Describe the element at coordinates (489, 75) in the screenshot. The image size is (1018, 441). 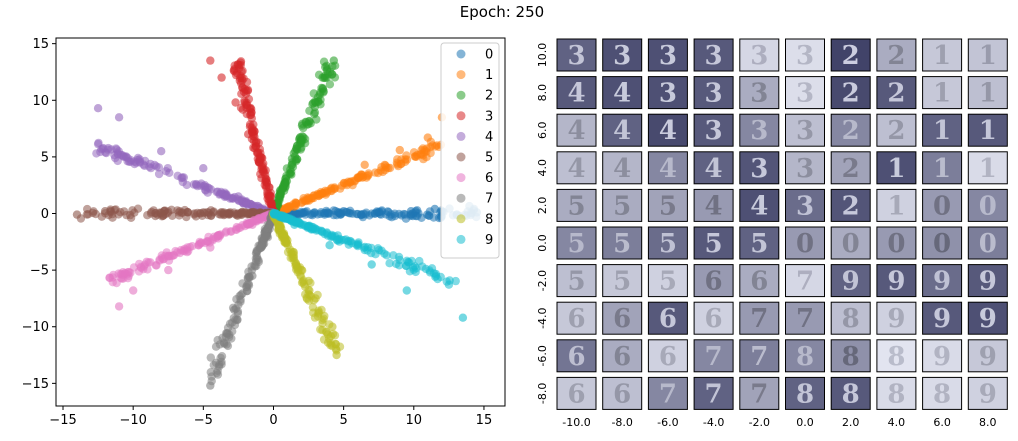
I see `legend-label-1: 1` at that location.